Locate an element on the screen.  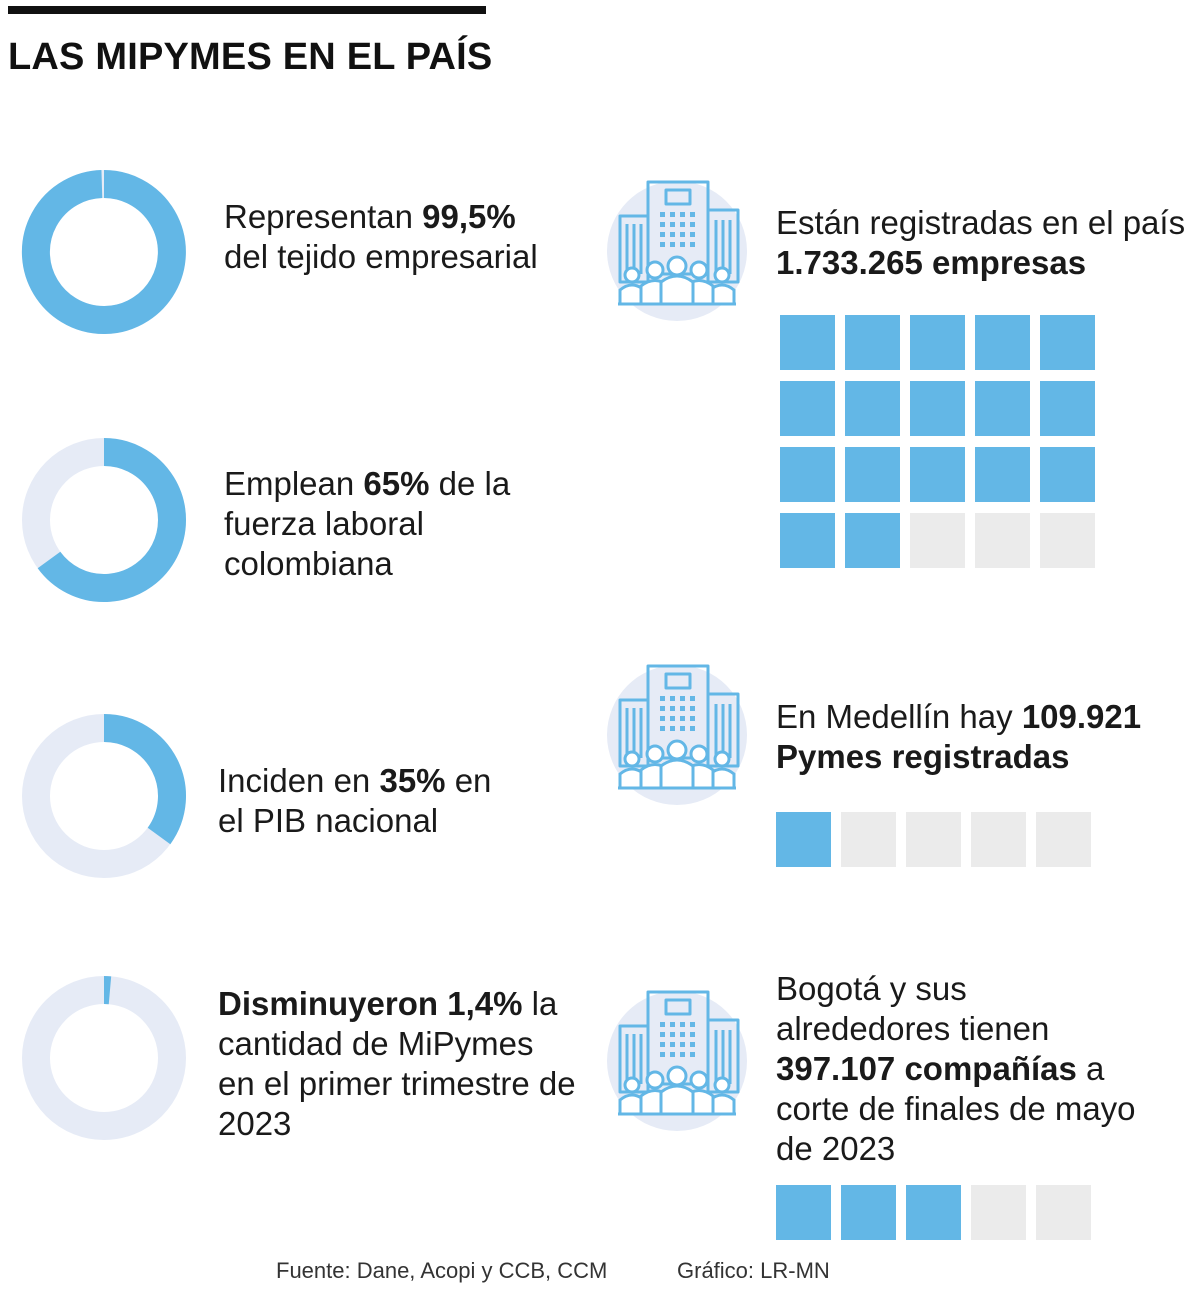
caption-text: En Medellín hay is located at coordinates (899, 716).